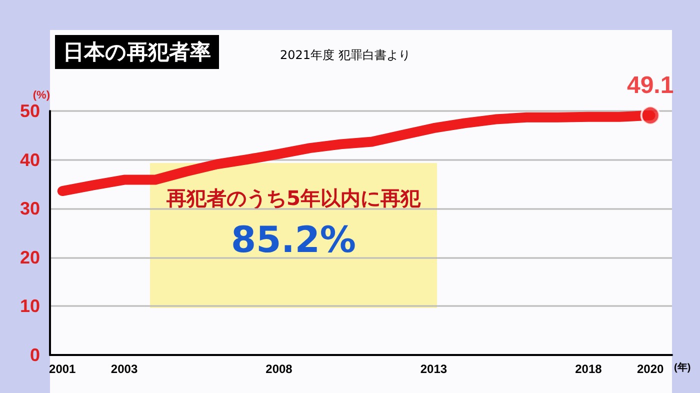  What do you see at coordinates (30, 306) in the screenshot?
I see `y-tick-label: 10` at bounding box center [30, 306].